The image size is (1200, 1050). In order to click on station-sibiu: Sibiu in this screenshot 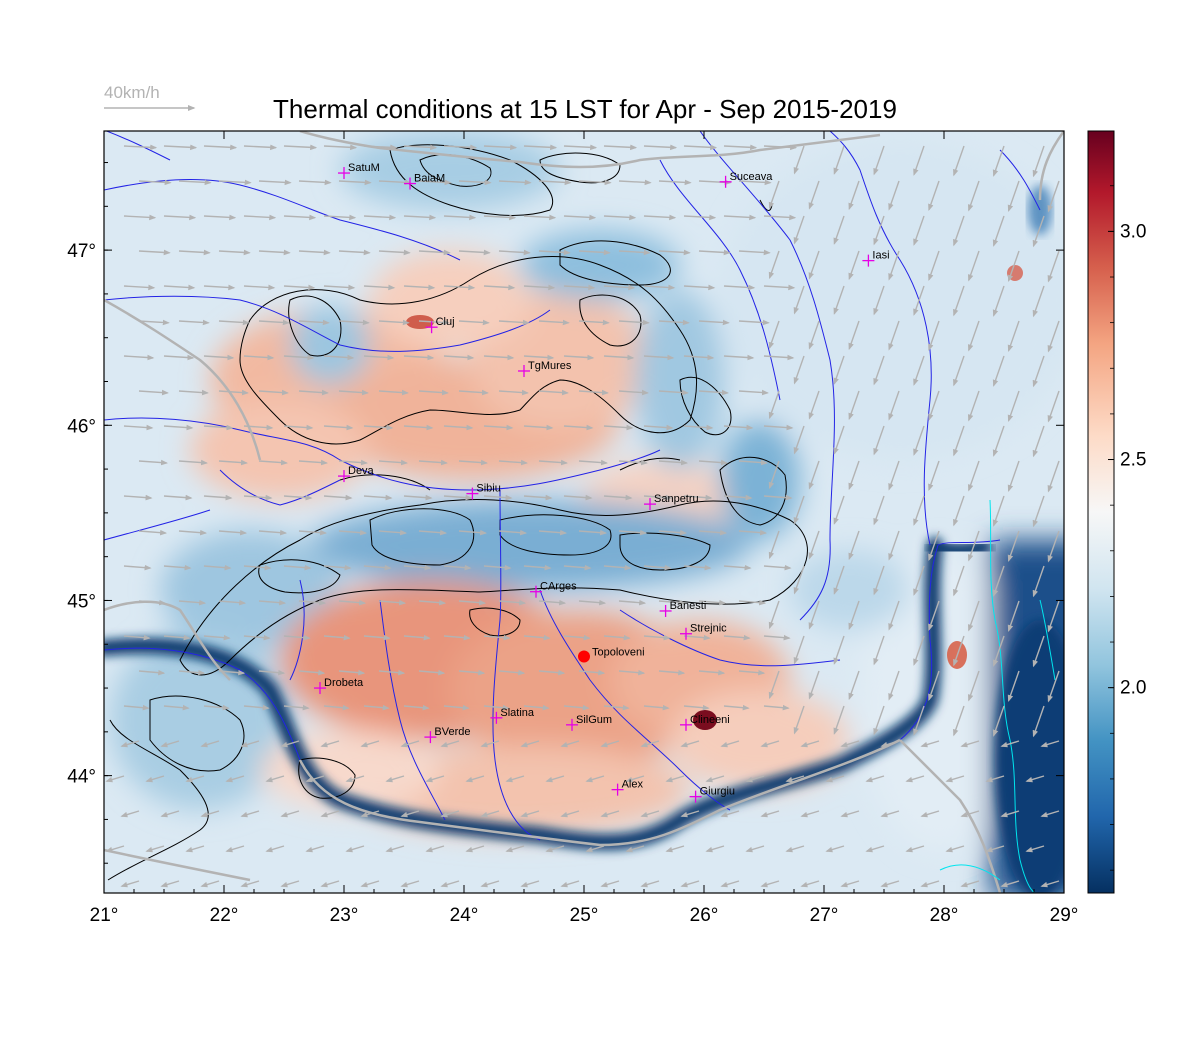, I will do `click(483, 491)`.